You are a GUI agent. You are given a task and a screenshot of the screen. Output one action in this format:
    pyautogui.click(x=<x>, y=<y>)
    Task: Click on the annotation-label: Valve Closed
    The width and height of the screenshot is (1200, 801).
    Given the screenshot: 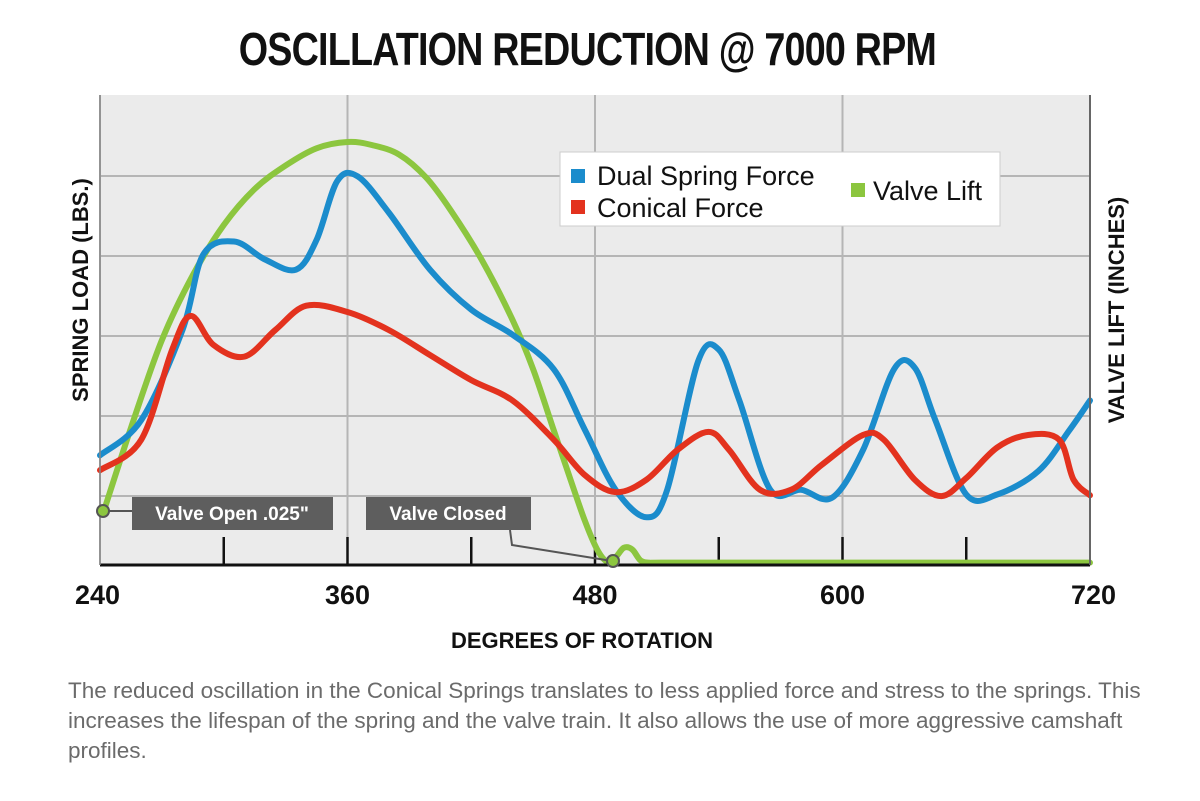 What is the action you would take?
    pyautogui.click(x=447, y=514)
    